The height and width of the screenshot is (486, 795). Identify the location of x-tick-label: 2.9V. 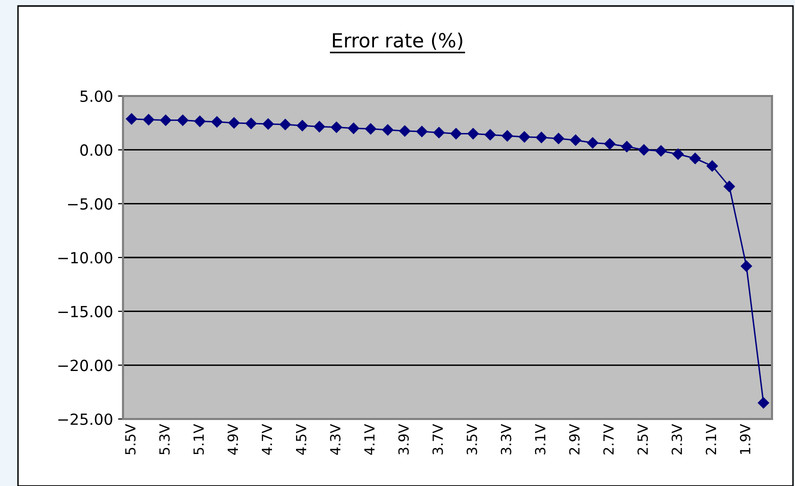
(574, 439).